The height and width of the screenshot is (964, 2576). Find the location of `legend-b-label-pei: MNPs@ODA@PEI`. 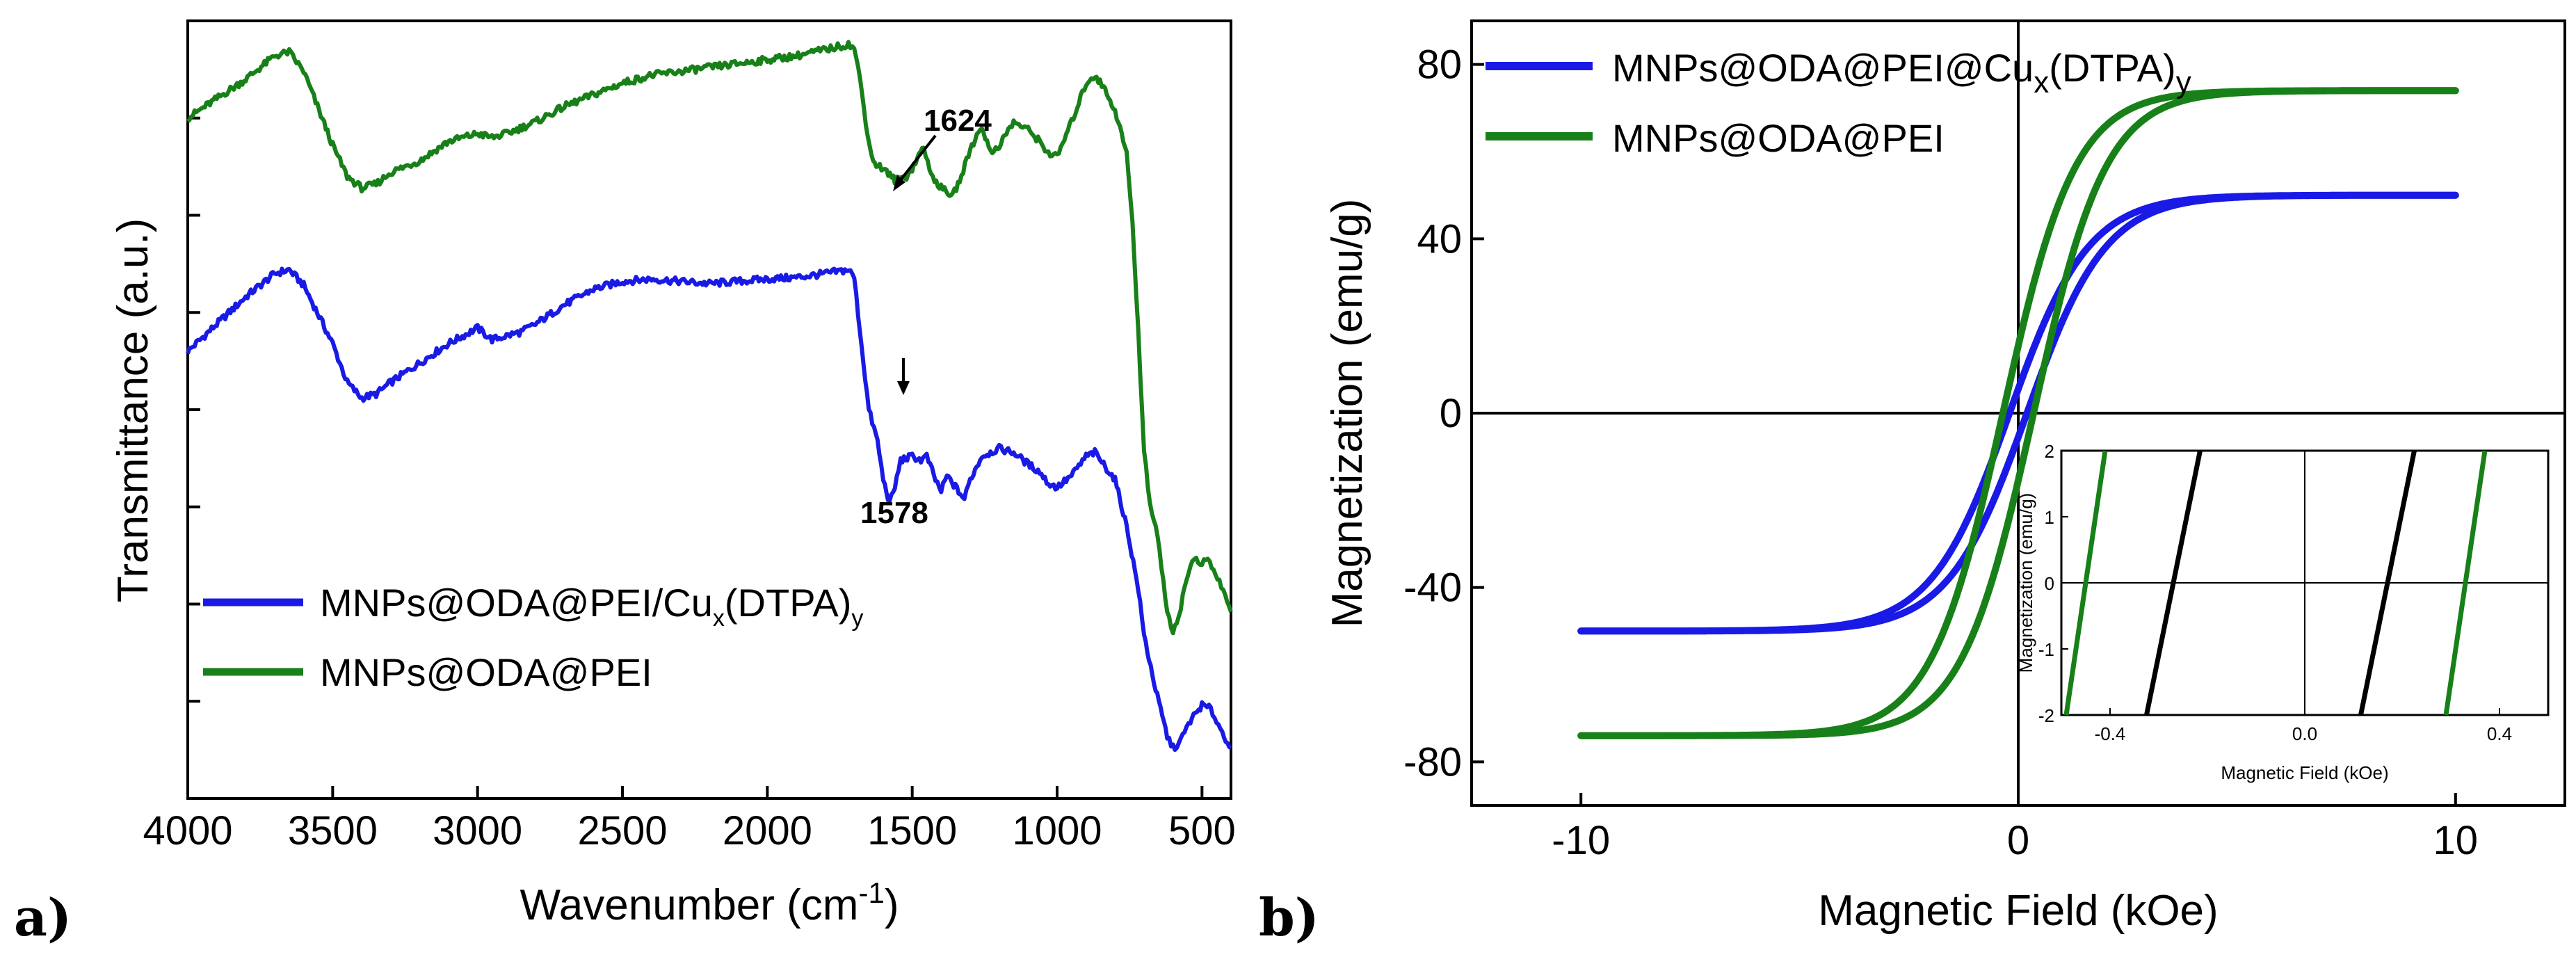

legend-b-label-pei: MNPs@ODA@PEI is located at coordinates (1778, 138).